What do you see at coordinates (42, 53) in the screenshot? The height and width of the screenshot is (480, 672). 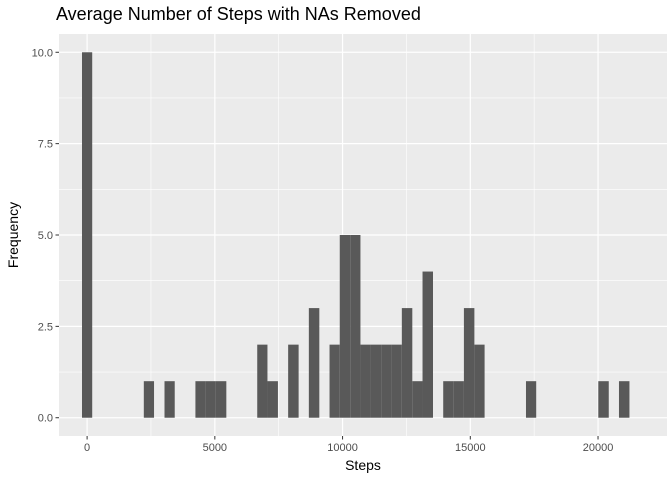 I see `y-tick-label: 10.0` at bounding box center [42, 53].